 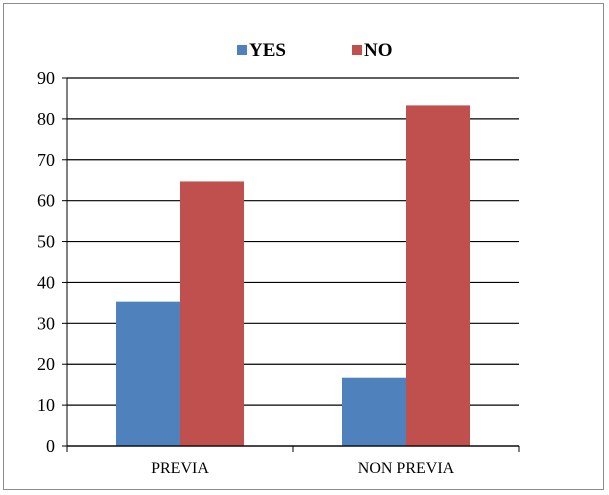 I want to click on legend-swatch-yes, so click(x=242, y=50).